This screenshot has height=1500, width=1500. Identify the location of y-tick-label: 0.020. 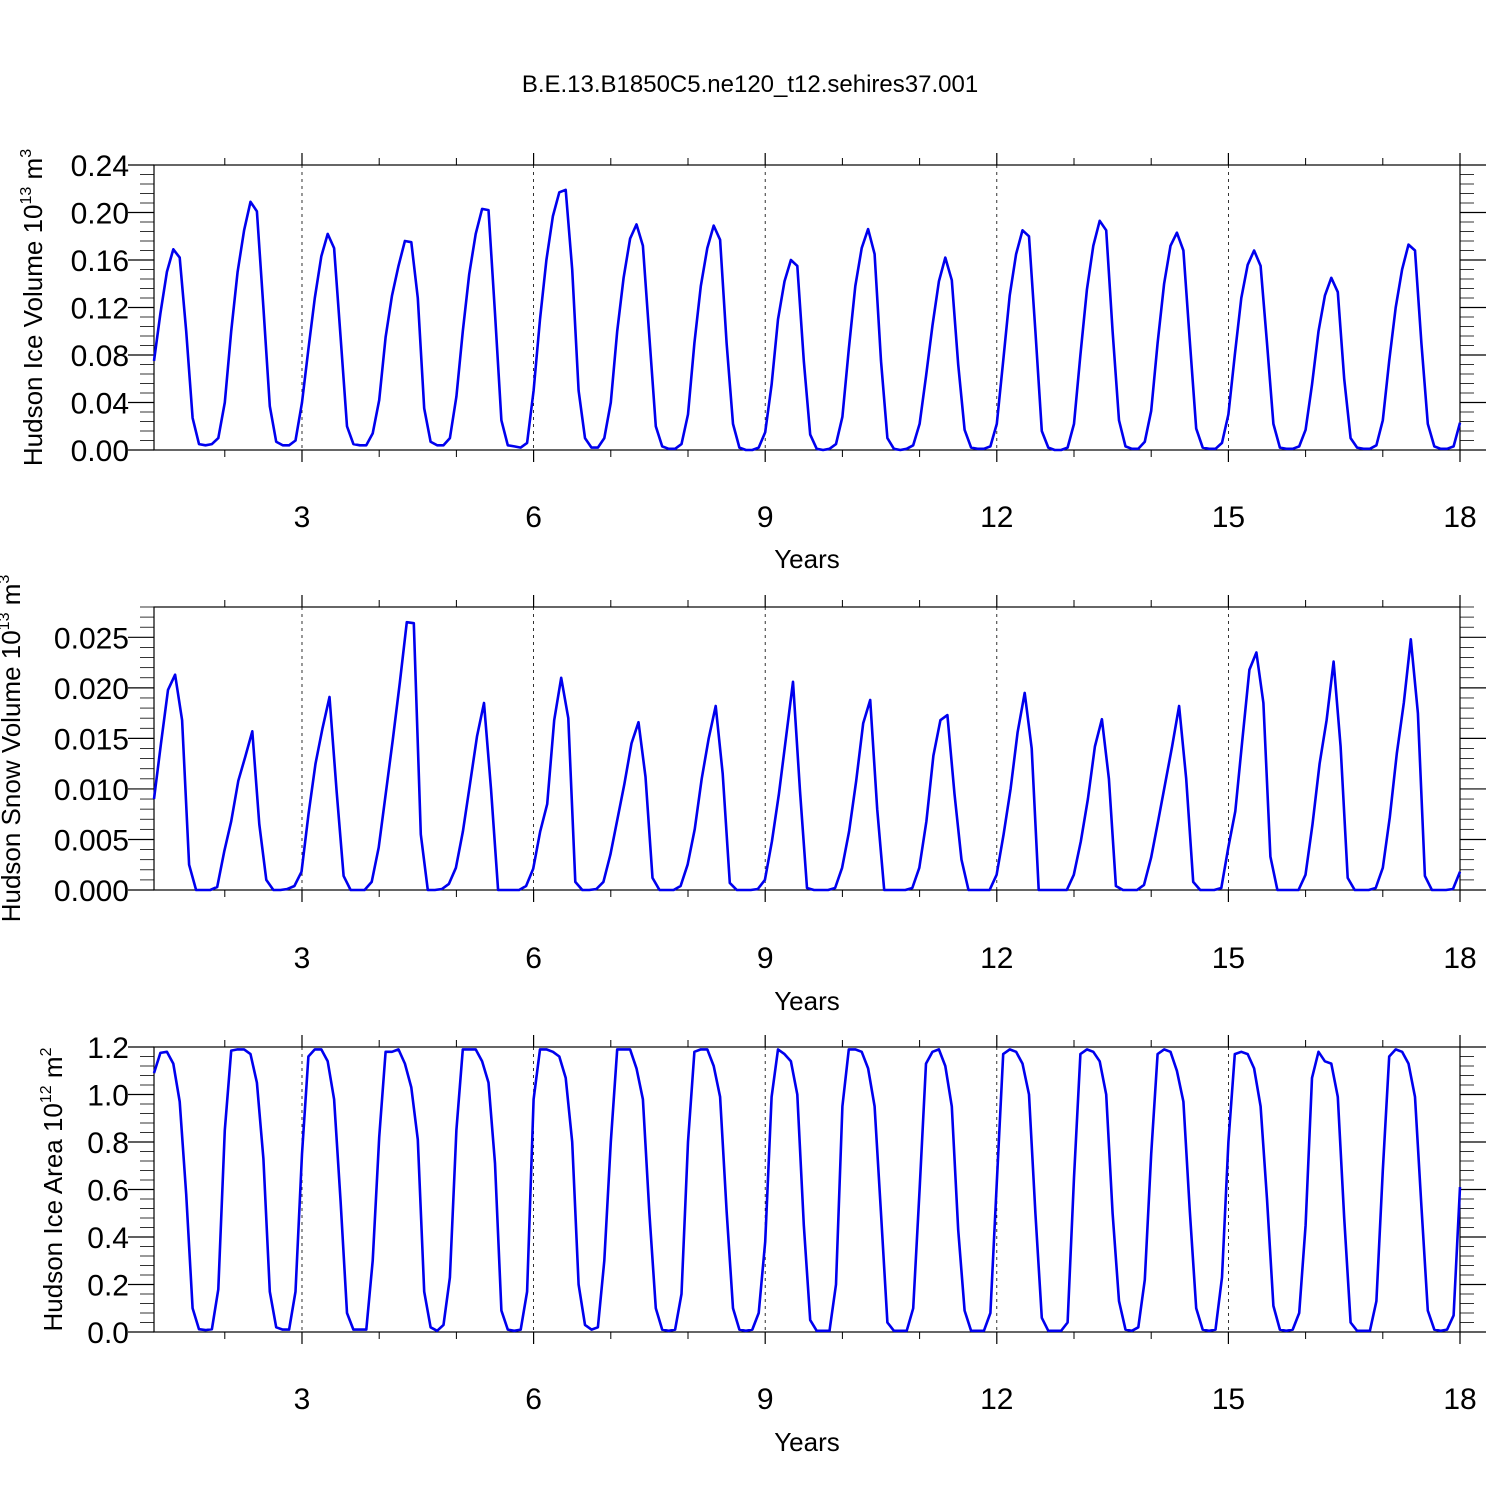
(91, 689).